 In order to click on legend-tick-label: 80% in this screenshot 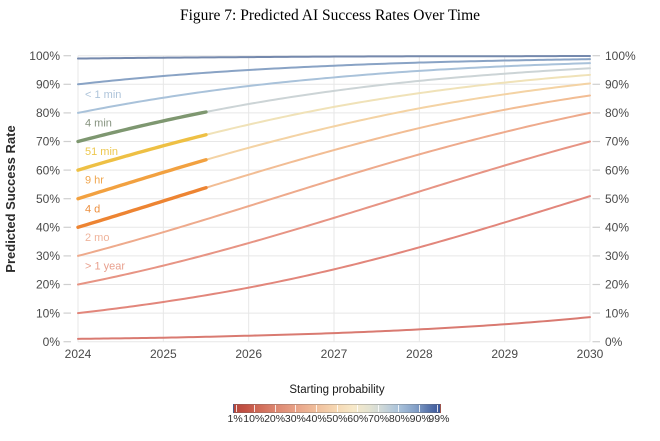, I will do `click(399, 419)`.